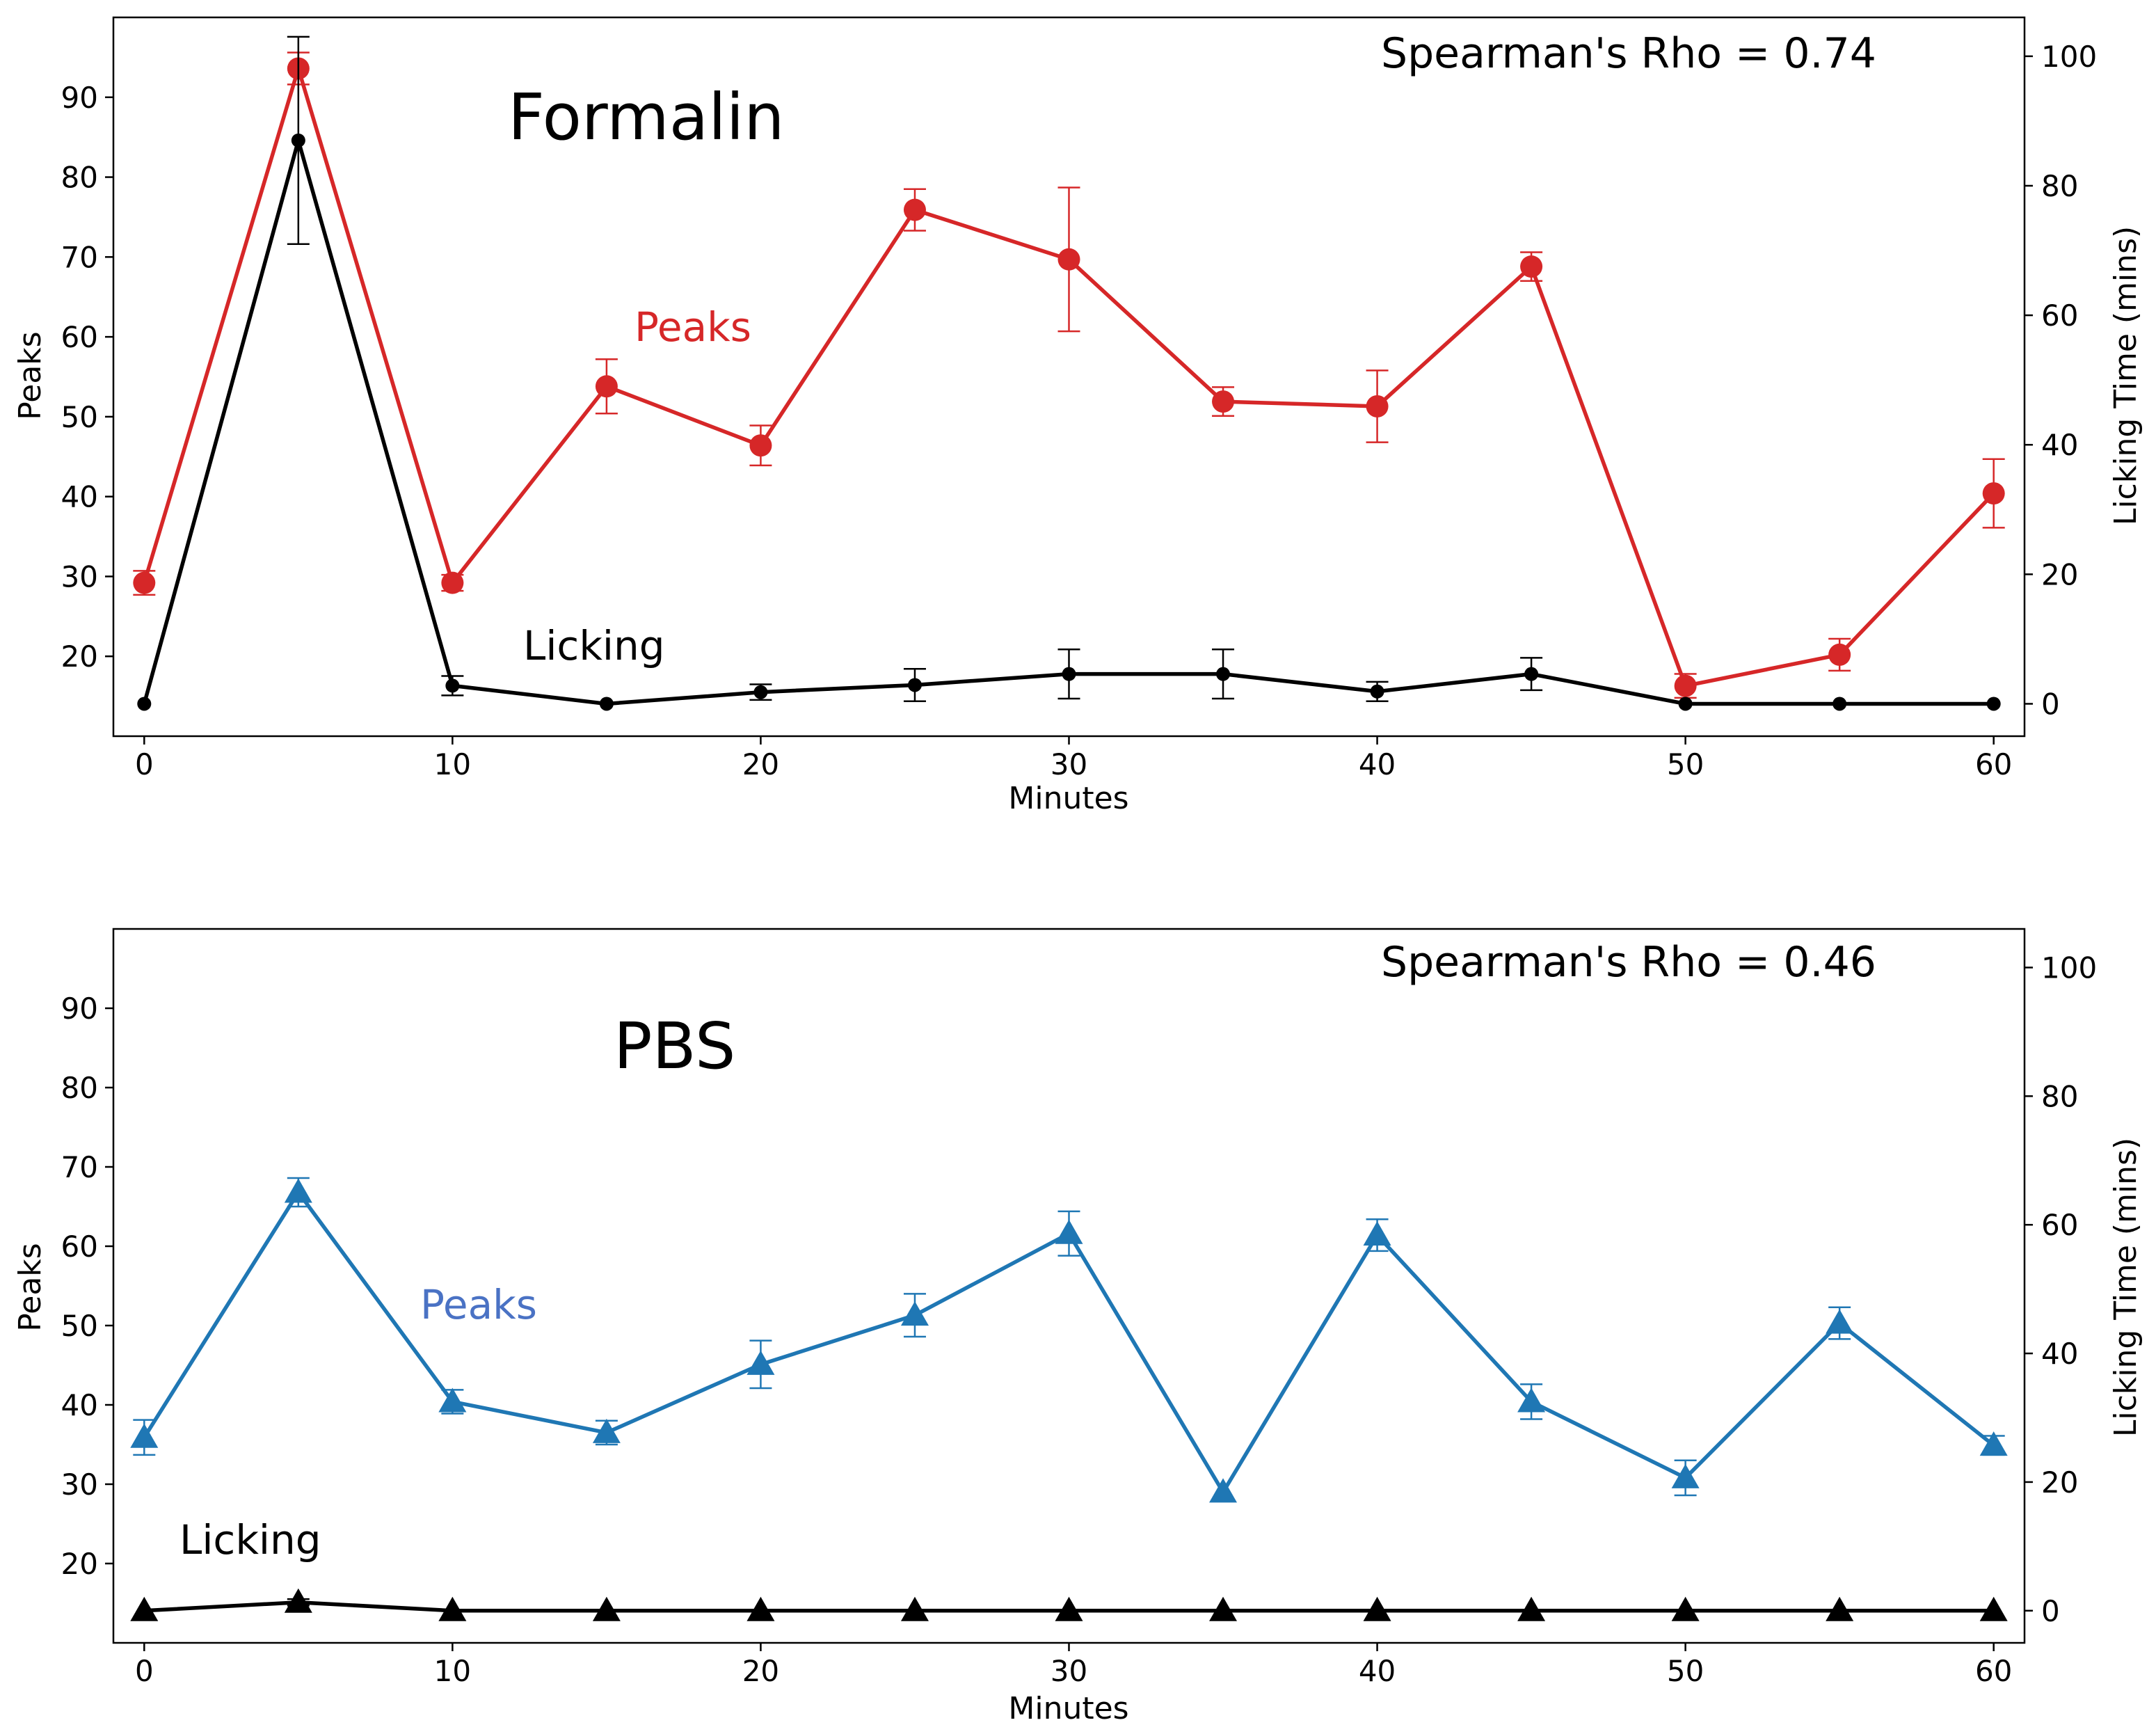 The width and height of the screenshot is (2156, 1734). I want to click on panel-title: PBS, so click(674, 1046).